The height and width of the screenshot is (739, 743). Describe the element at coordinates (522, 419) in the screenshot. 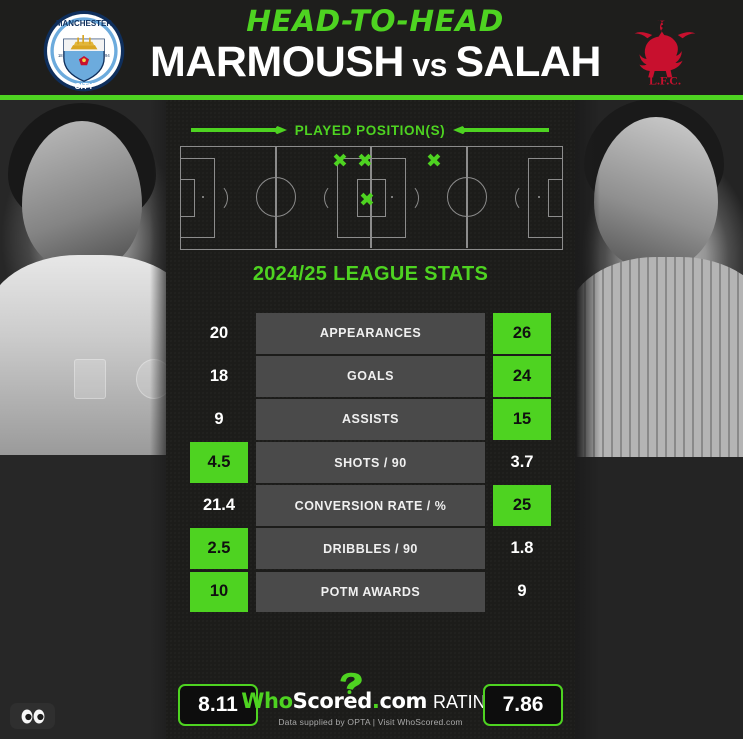

I see `stat-value-right: 15` at that location.